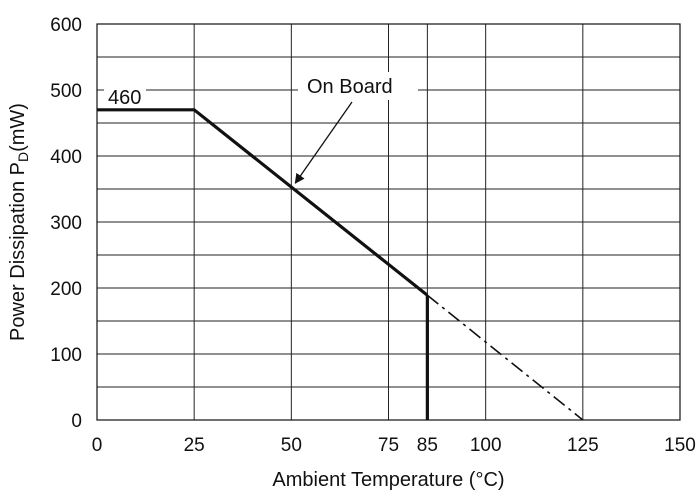 The image size is (699, 500). Describe the element at coordinates (23, 157) in the screenshot. I see `y-axis-title-subscript: D` at that location.